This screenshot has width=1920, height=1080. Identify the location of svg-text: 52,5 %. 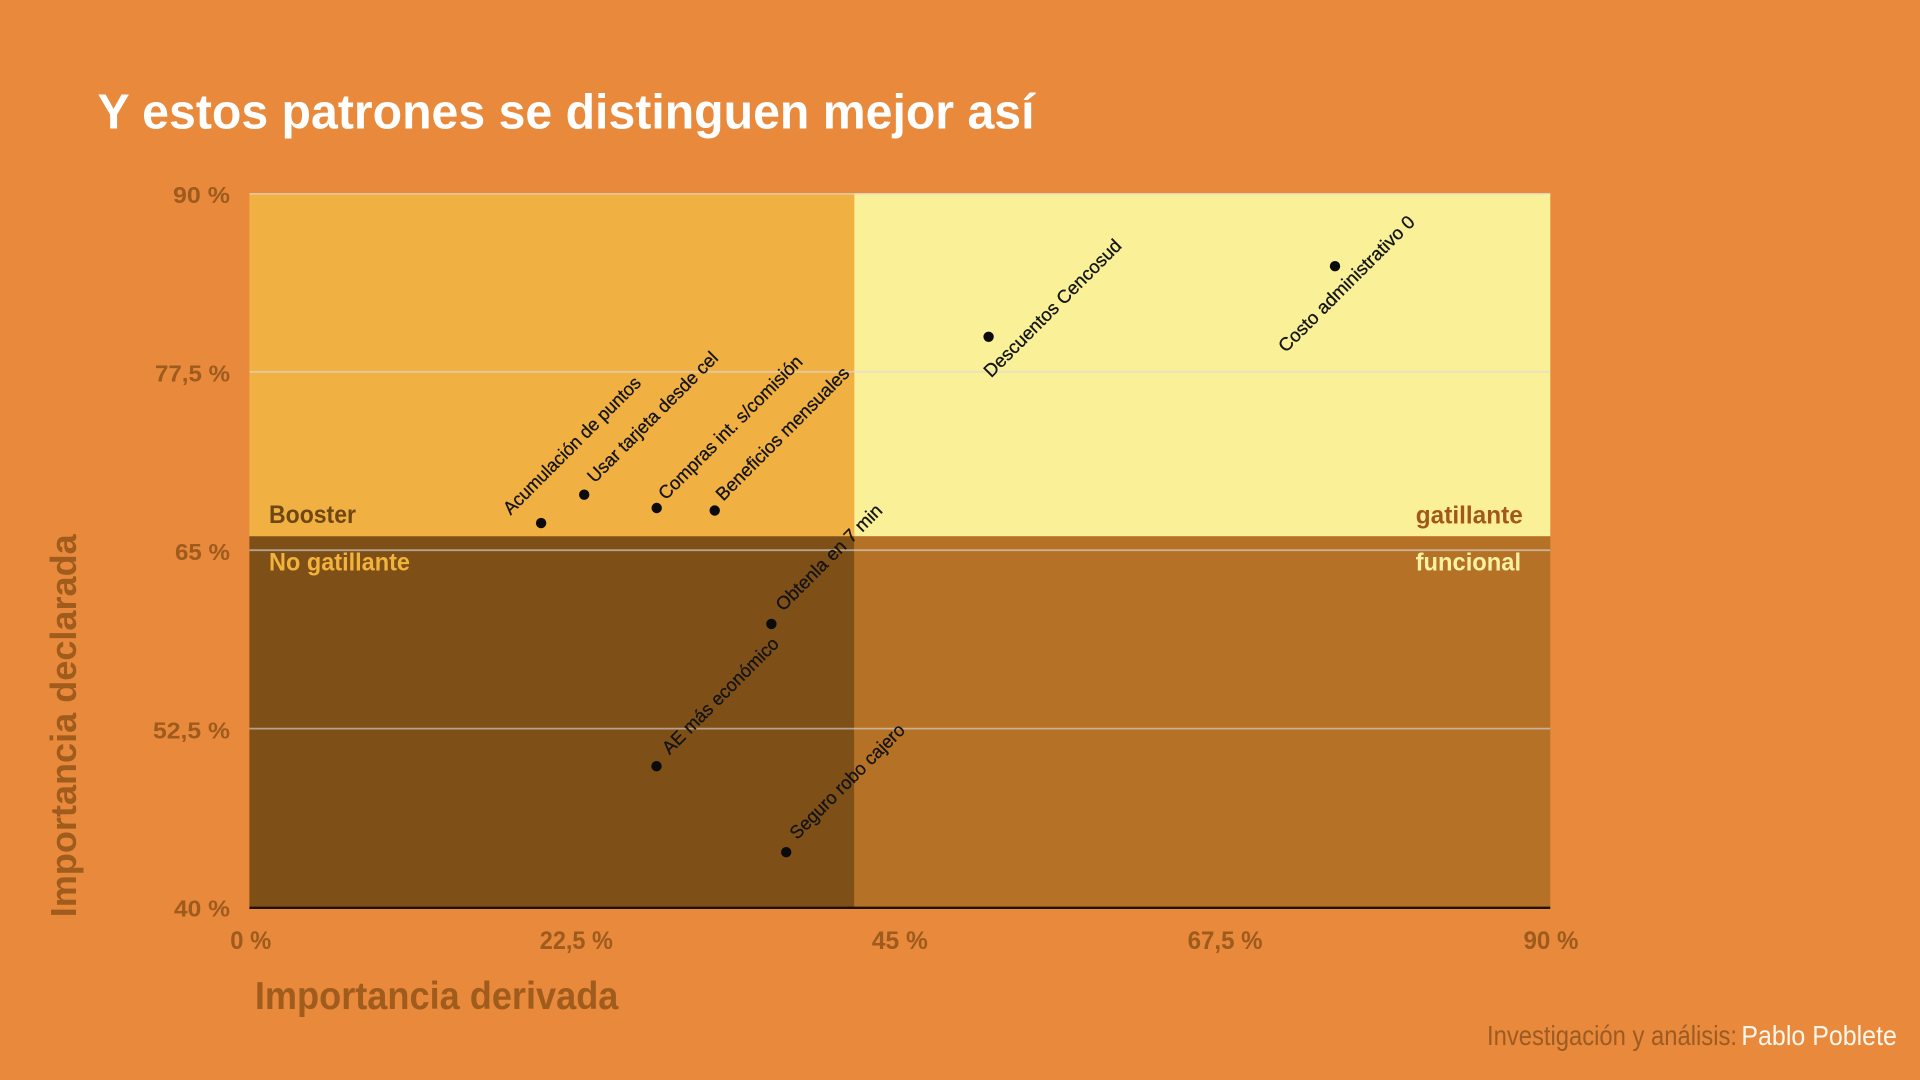
(191, 730).